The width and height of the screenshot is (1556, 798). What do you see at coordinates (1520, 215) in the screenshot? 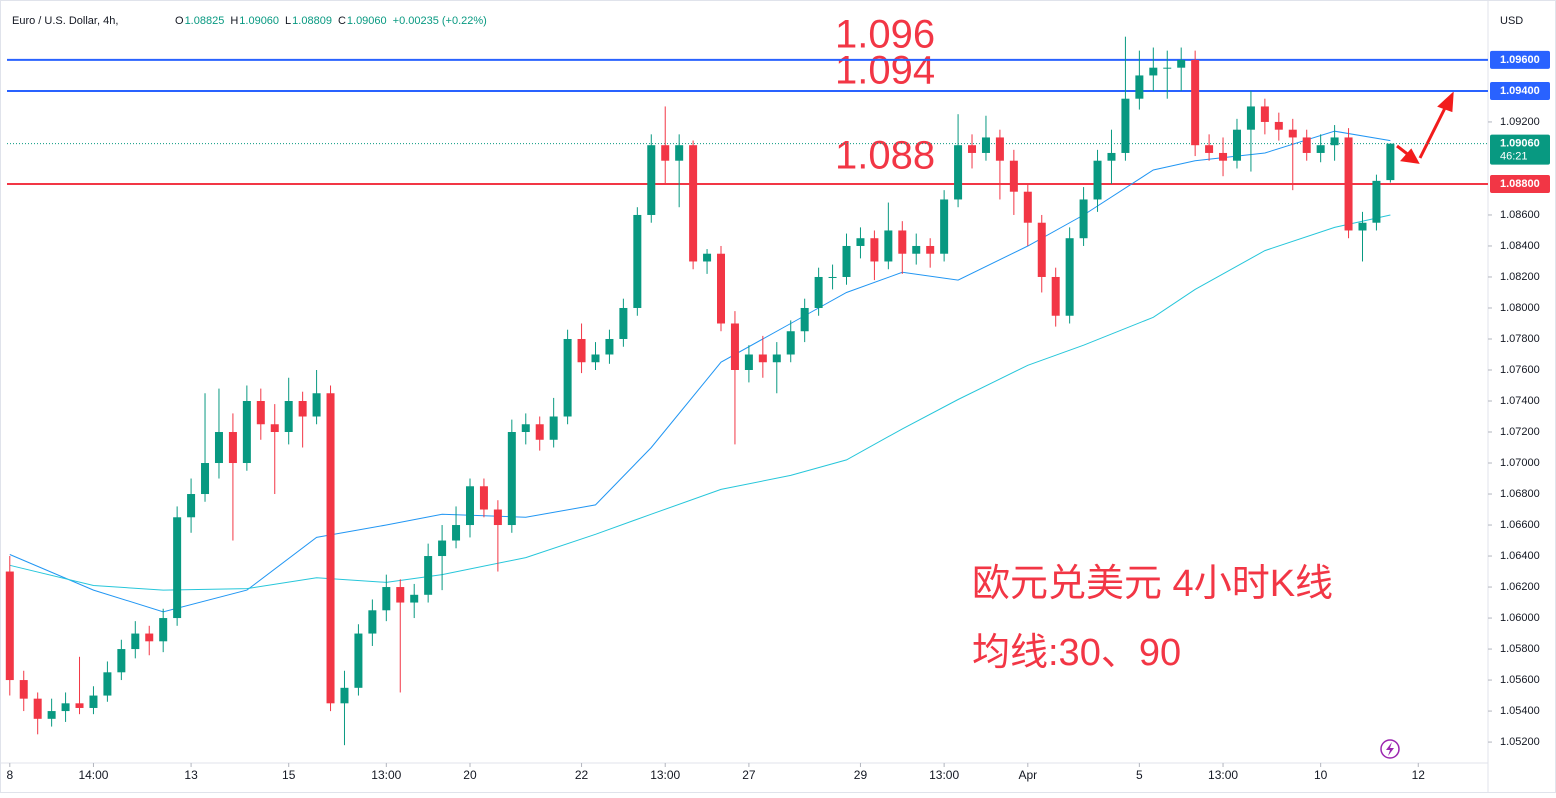
I see `y-tick-label: 1.08600` at bounding box center [1520, 215].